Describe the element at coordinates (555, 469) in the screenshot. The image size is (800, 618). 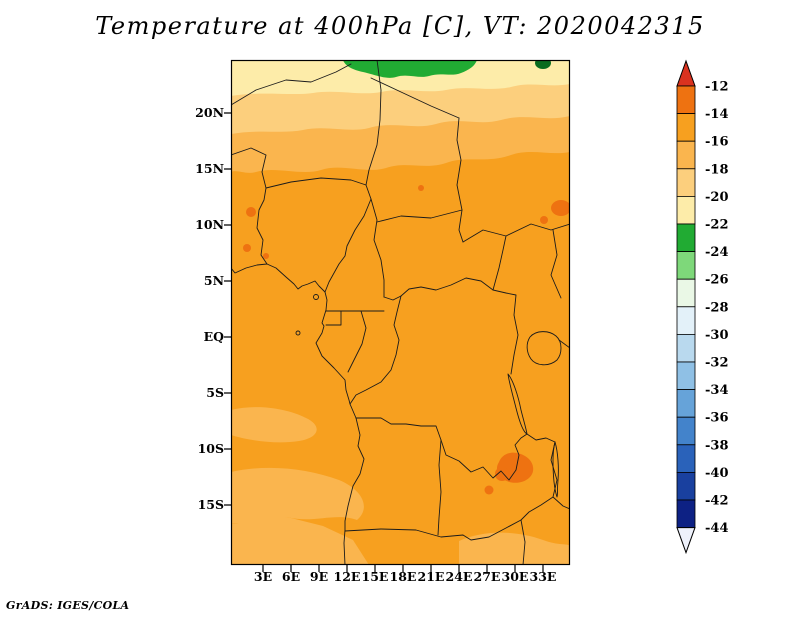
I see `lake-malawi` at that location.